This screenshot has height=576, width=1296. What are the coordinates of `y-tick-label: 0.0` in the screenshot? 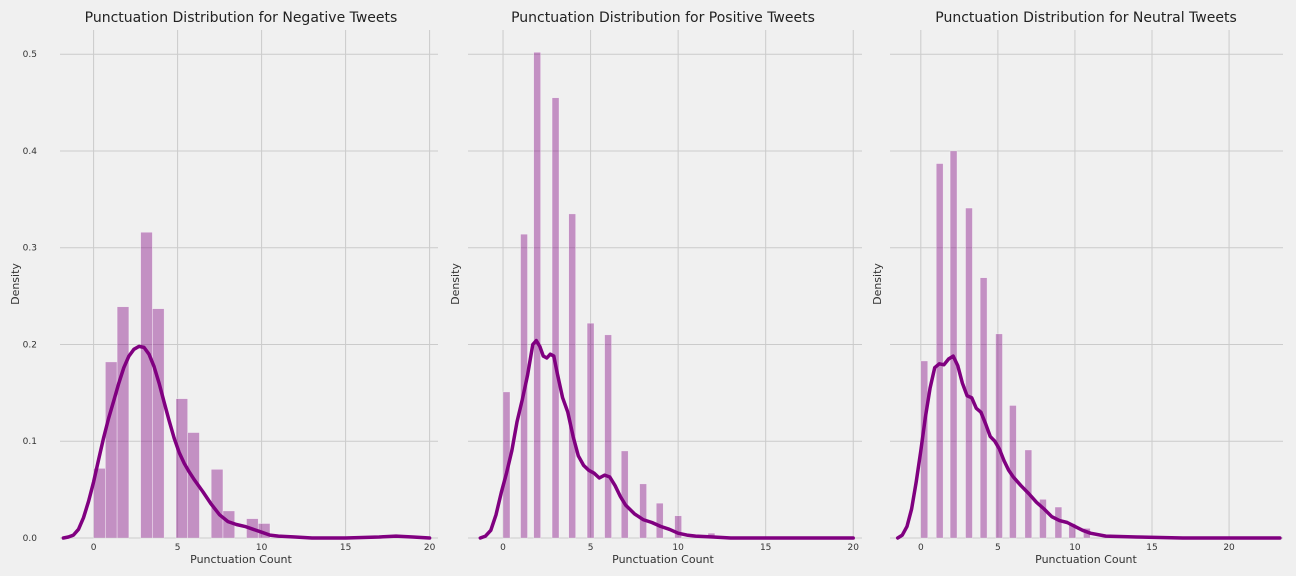 It's located at (30, 539).